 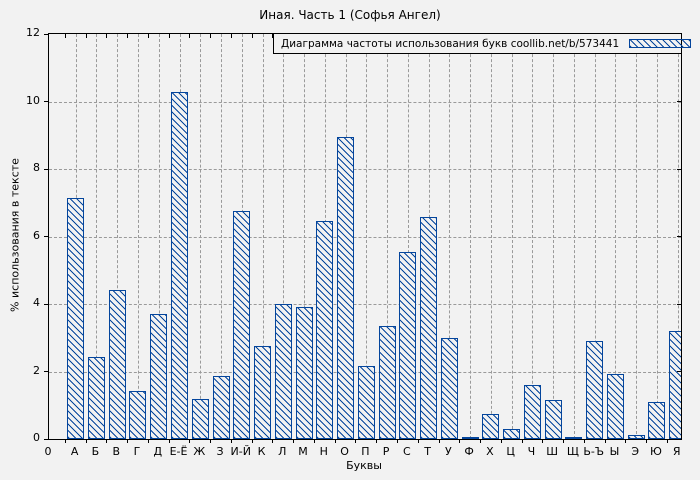 What do you see at coordinates (303, 451) in the screenshot?
I see `x-tick-label: М` at bounding box center [303, 451].